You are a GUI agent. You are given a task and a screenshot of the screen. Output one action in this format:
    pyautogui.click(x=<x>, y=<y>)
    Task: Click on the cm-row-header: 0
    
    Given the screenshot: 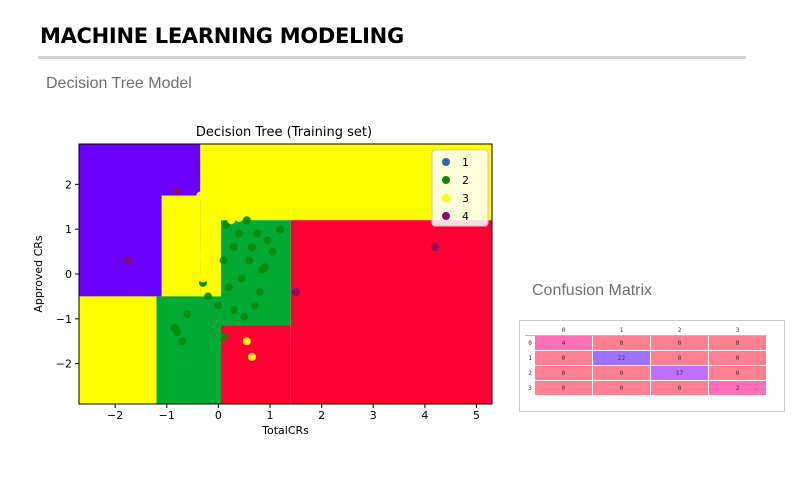 What is the action you would take?
    pyautogui.click(x=530, y=343)
    